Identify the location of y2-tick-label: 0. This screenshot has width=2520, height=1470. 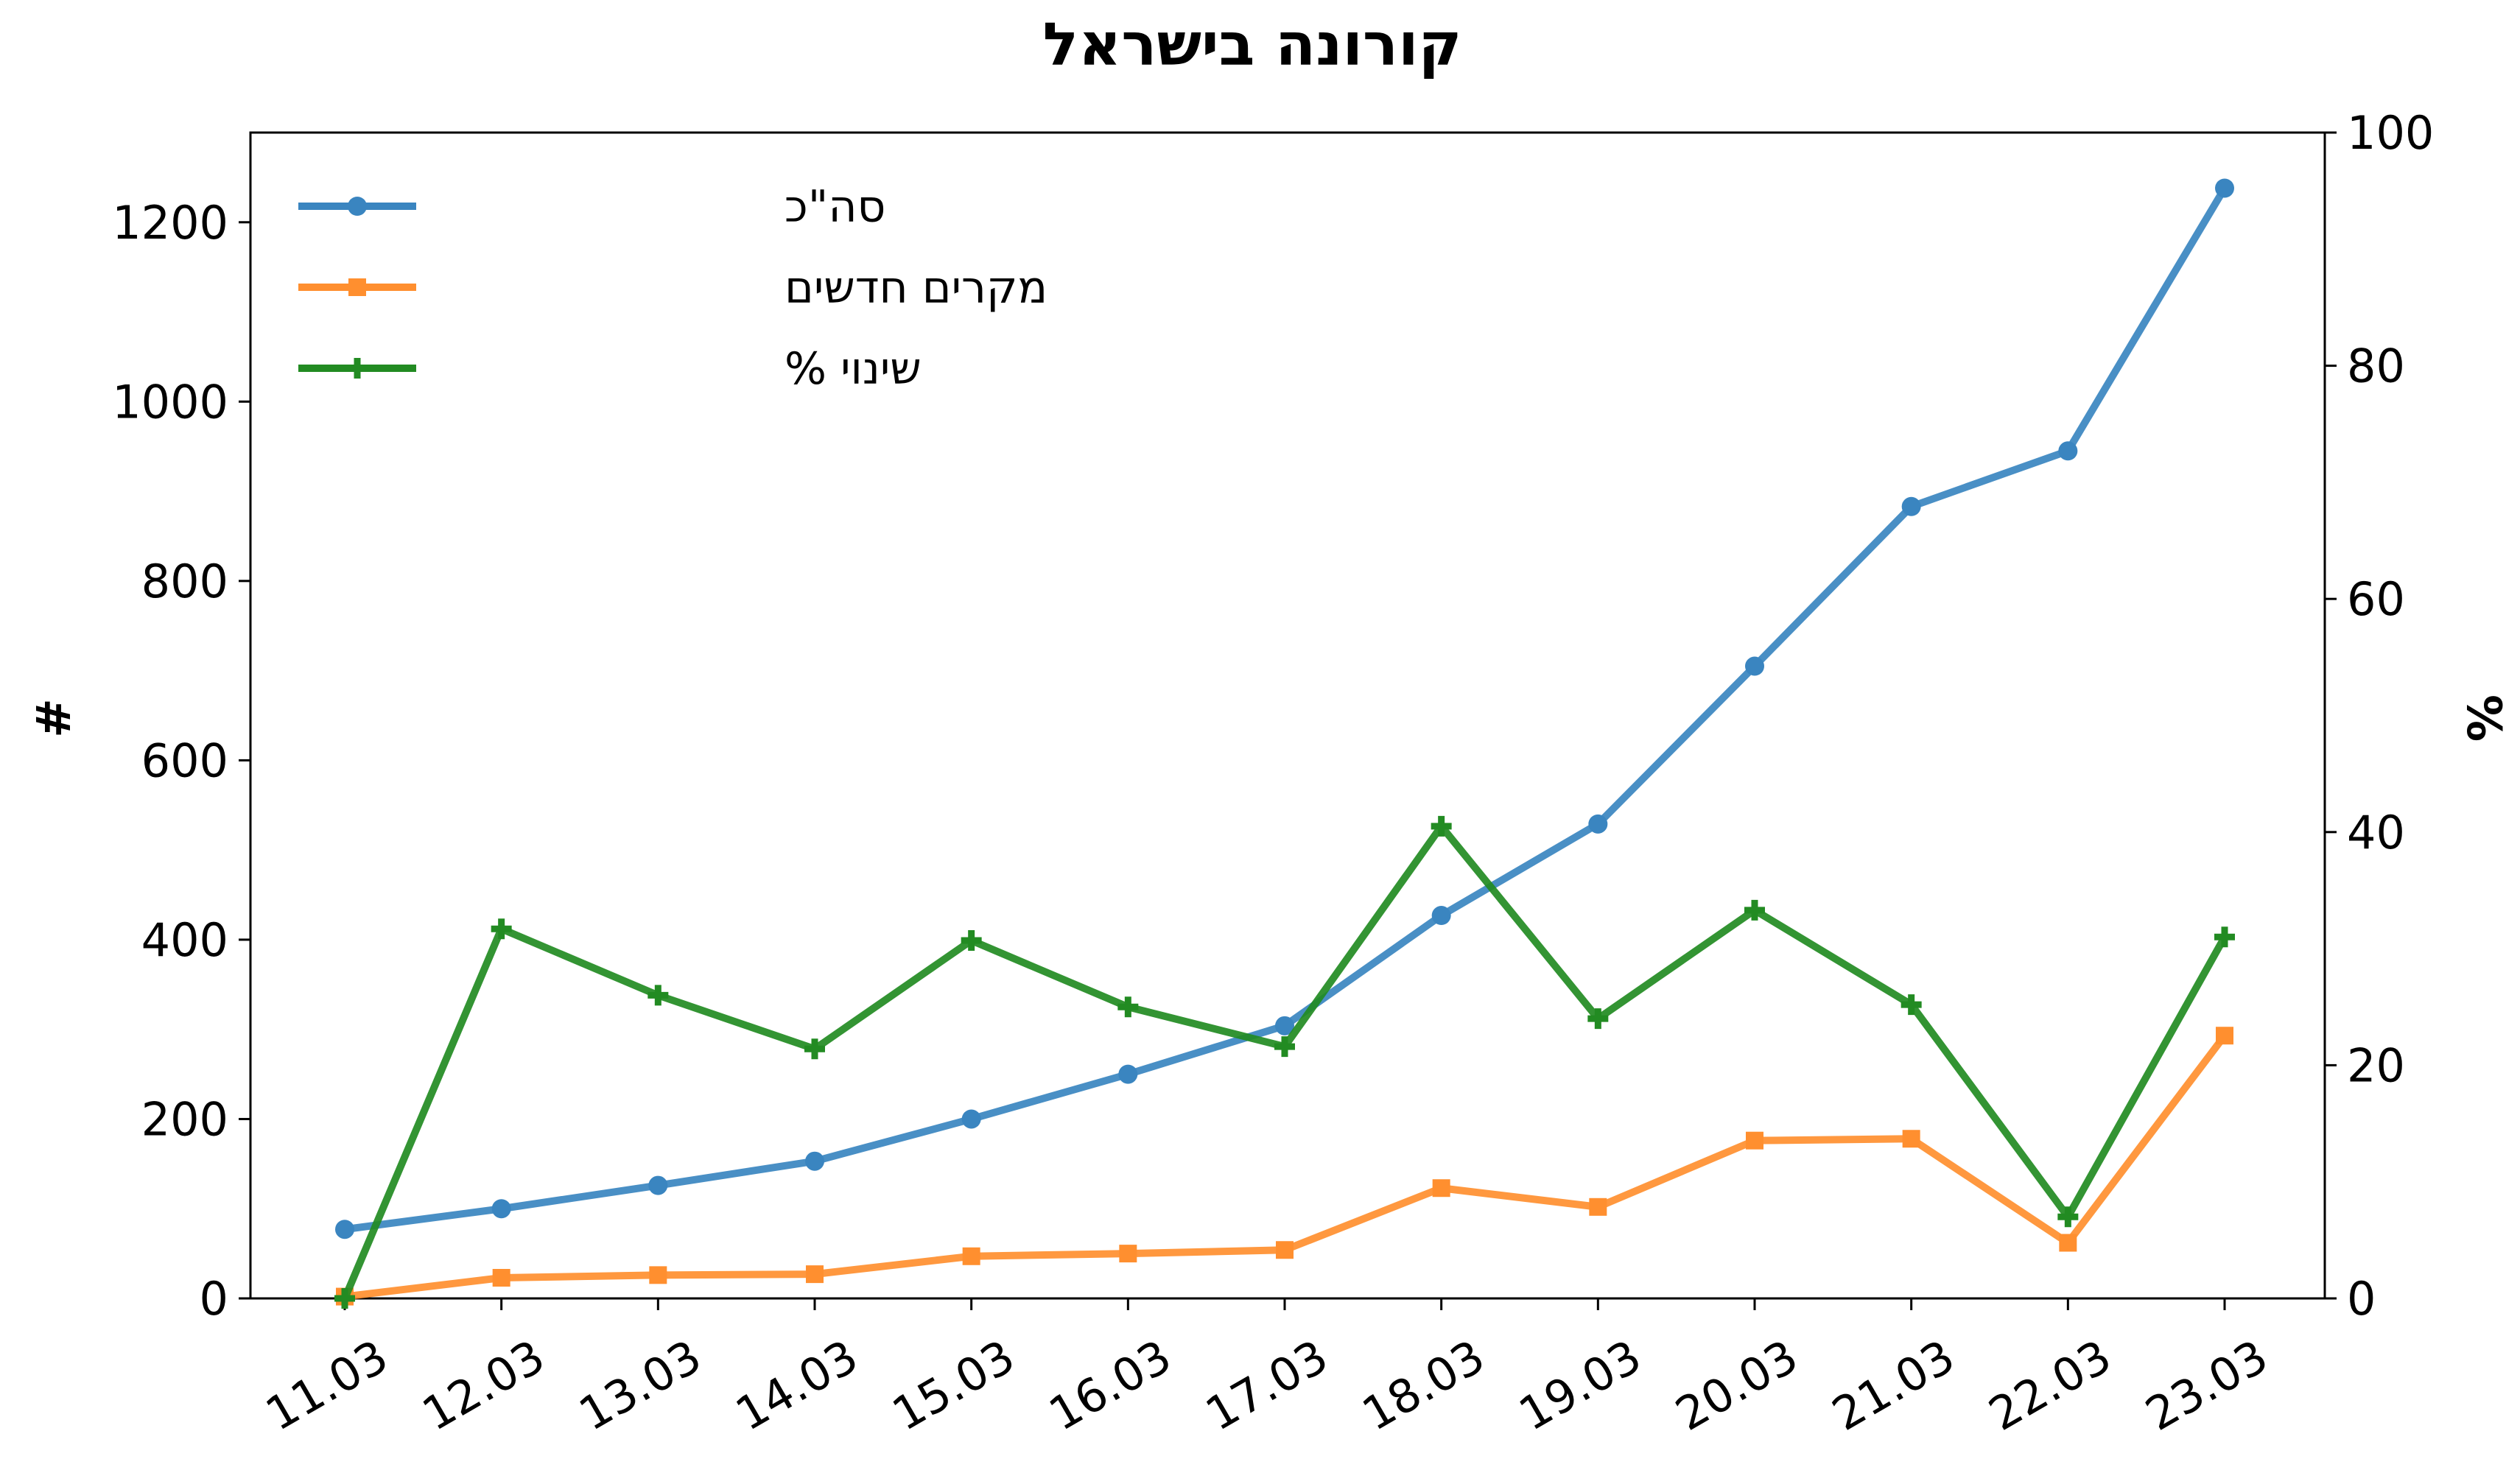
(2361, 1299).